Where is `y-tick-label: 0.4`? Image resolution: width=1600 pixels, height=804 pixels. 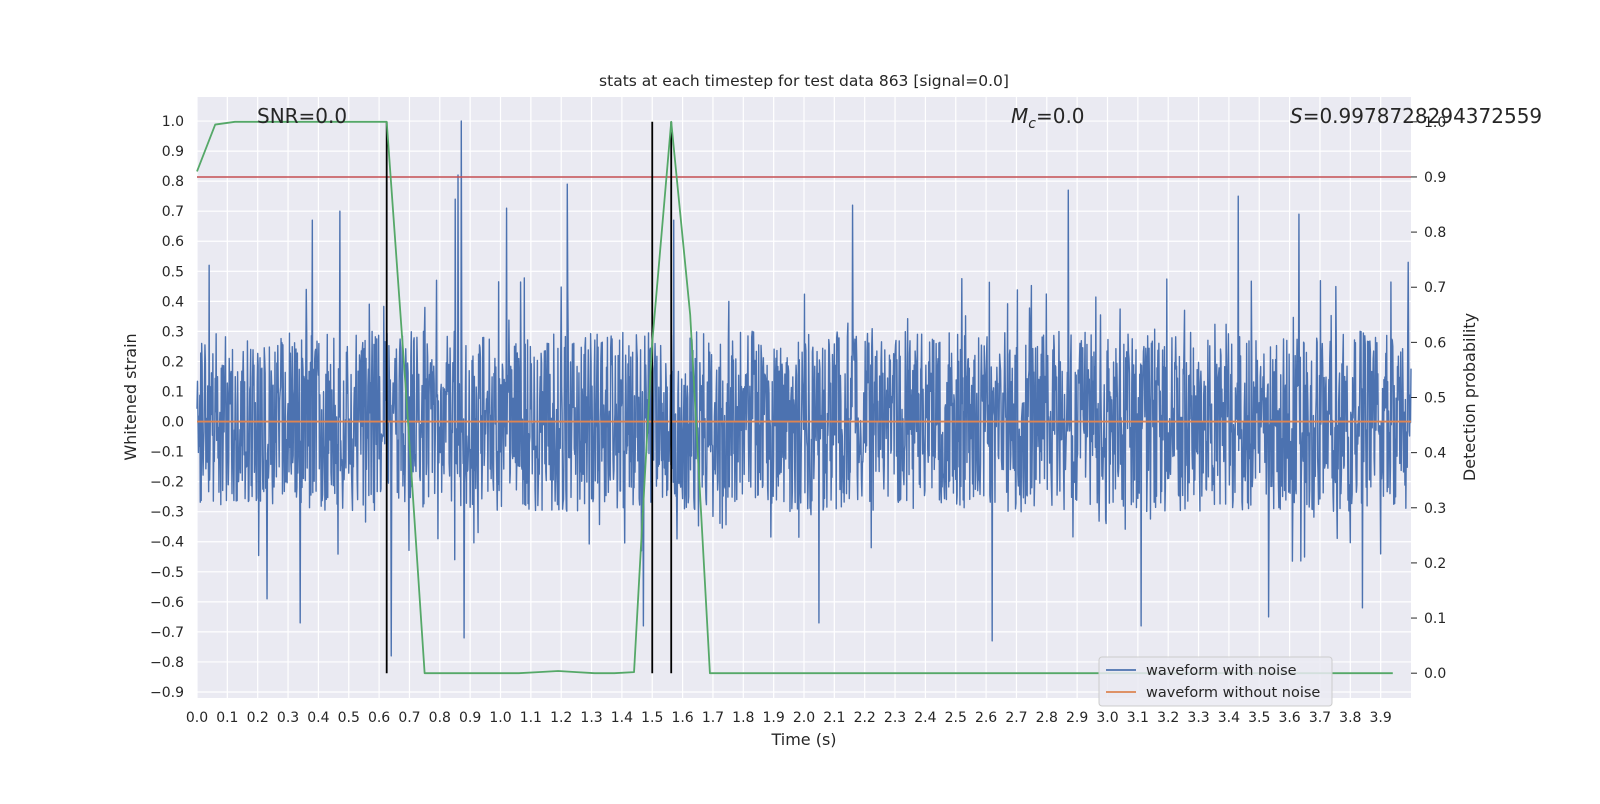
y-tick-label: 0.4 is located at coordinates (173, 302).